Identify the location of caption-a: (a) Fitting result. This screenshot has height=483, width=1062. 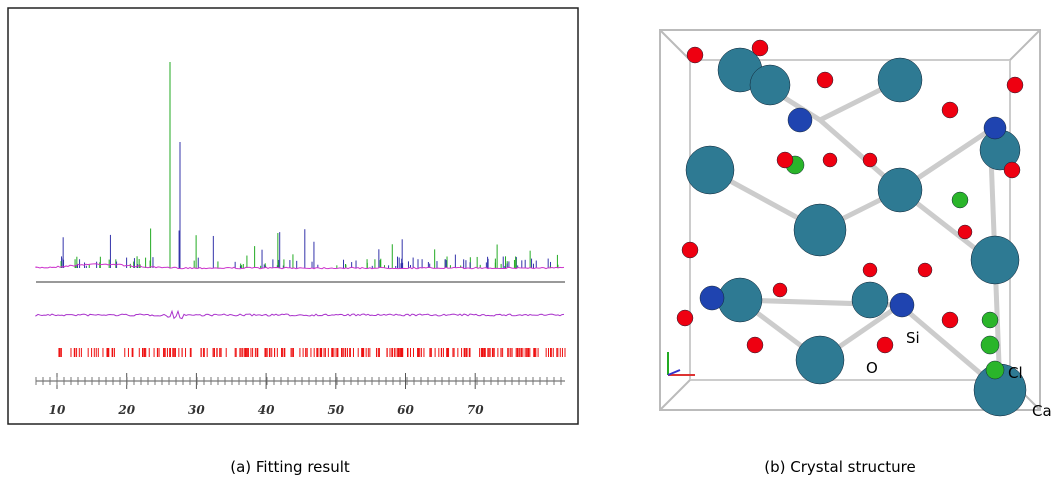
(290, 467).